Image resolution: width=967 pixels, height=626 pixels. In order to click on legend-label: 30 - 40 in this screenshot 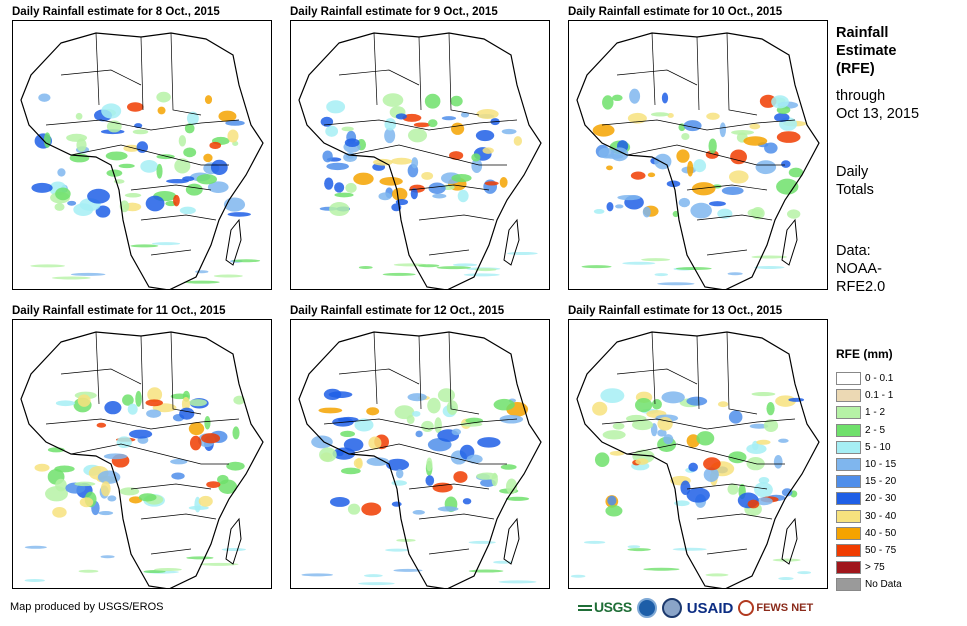, I will do `click(881, 516)`.